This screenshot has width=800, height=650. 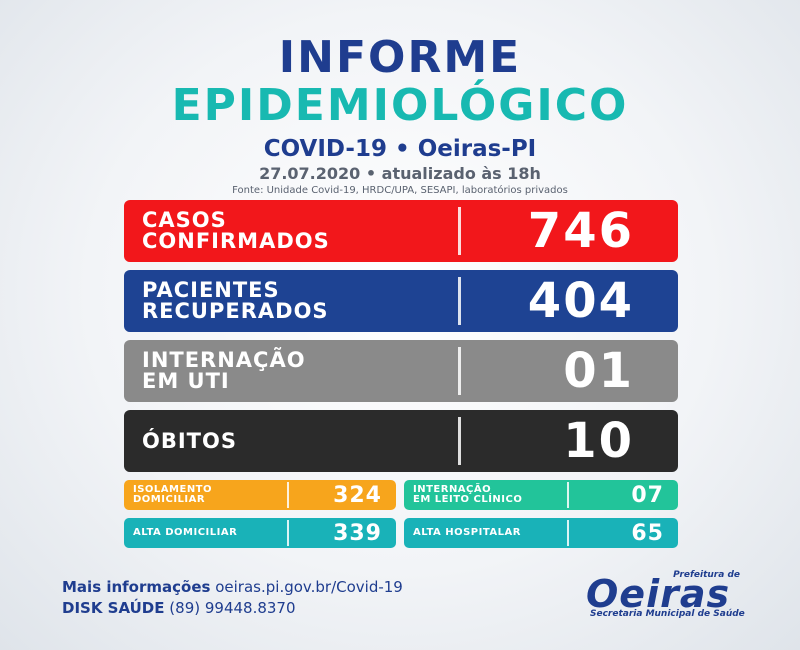 What do you see at coordinates (580, 231) in the screenshot?
I see `confirmed-cases-value: 746` at bounding box center [580, 231].